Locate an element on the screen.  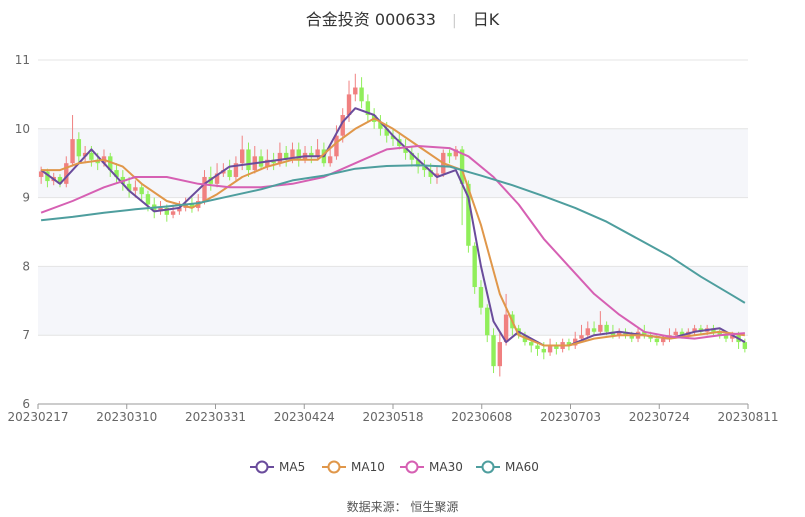
data-source: 数据来源： 恒生聚源 is located at coordinates (402, 506).